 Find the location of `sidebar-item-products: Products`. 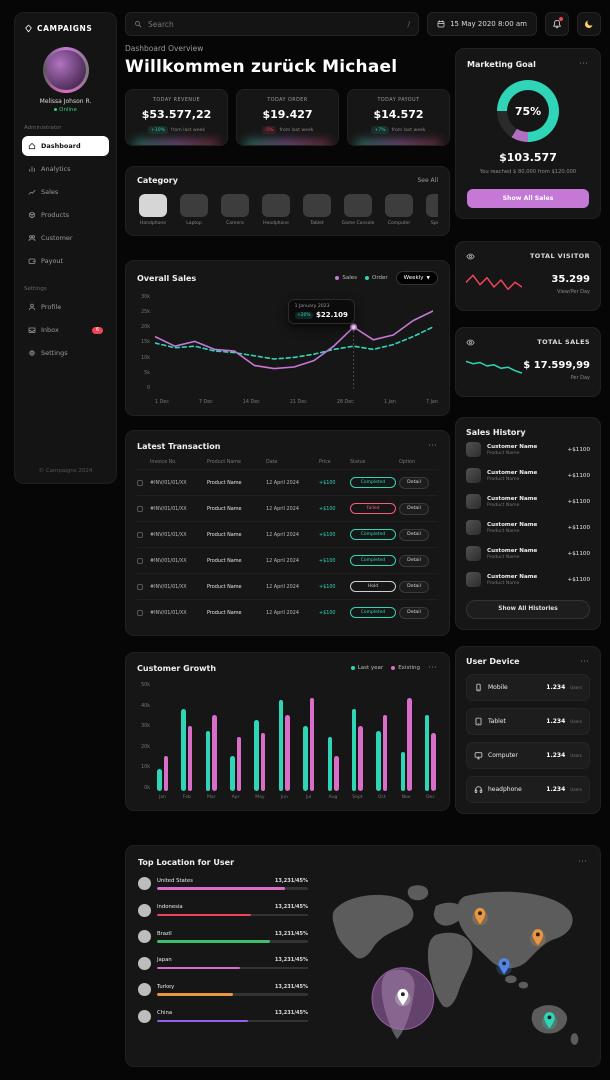

sidebar-item-products: Products is located at coordinates (65, 215).